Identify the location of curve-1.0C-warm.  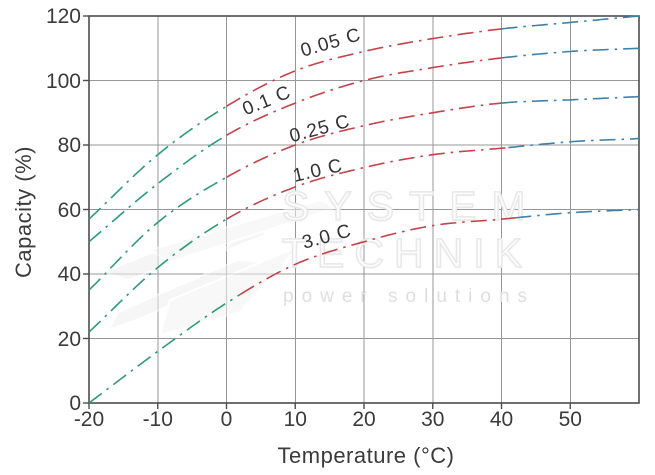
(367, 183).